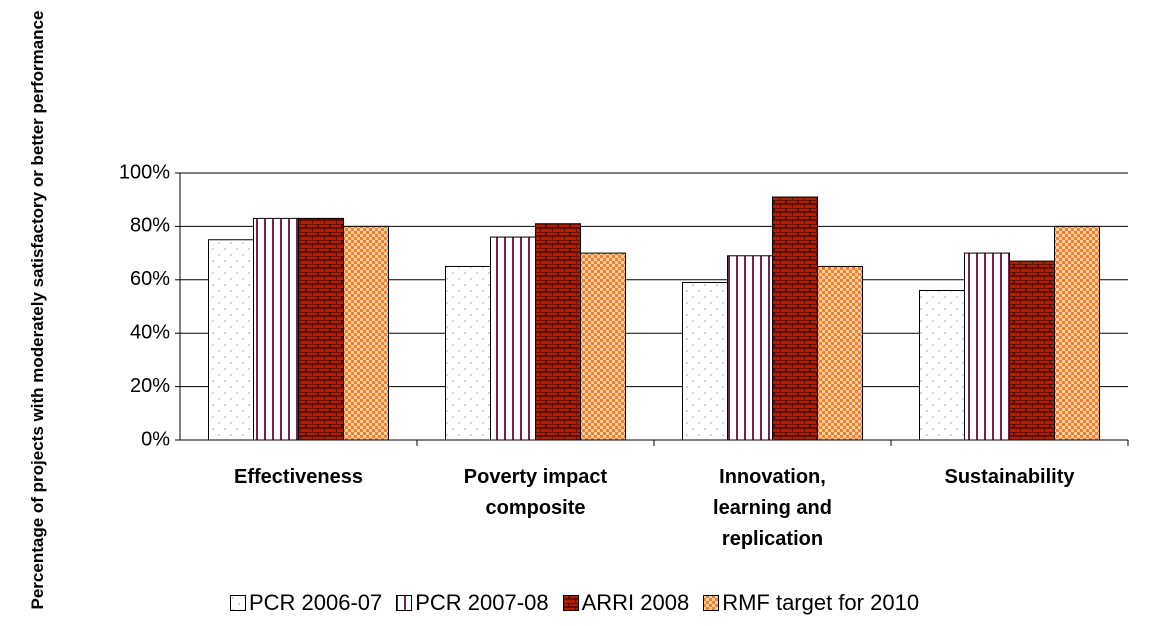 Image resolution: width=1149 pixels, height=626 pixels. What do you see at coordinates (821, 602) in the screenshot?
I see `legend-label: RMF target for 2010` at bounding box center [821, 602].